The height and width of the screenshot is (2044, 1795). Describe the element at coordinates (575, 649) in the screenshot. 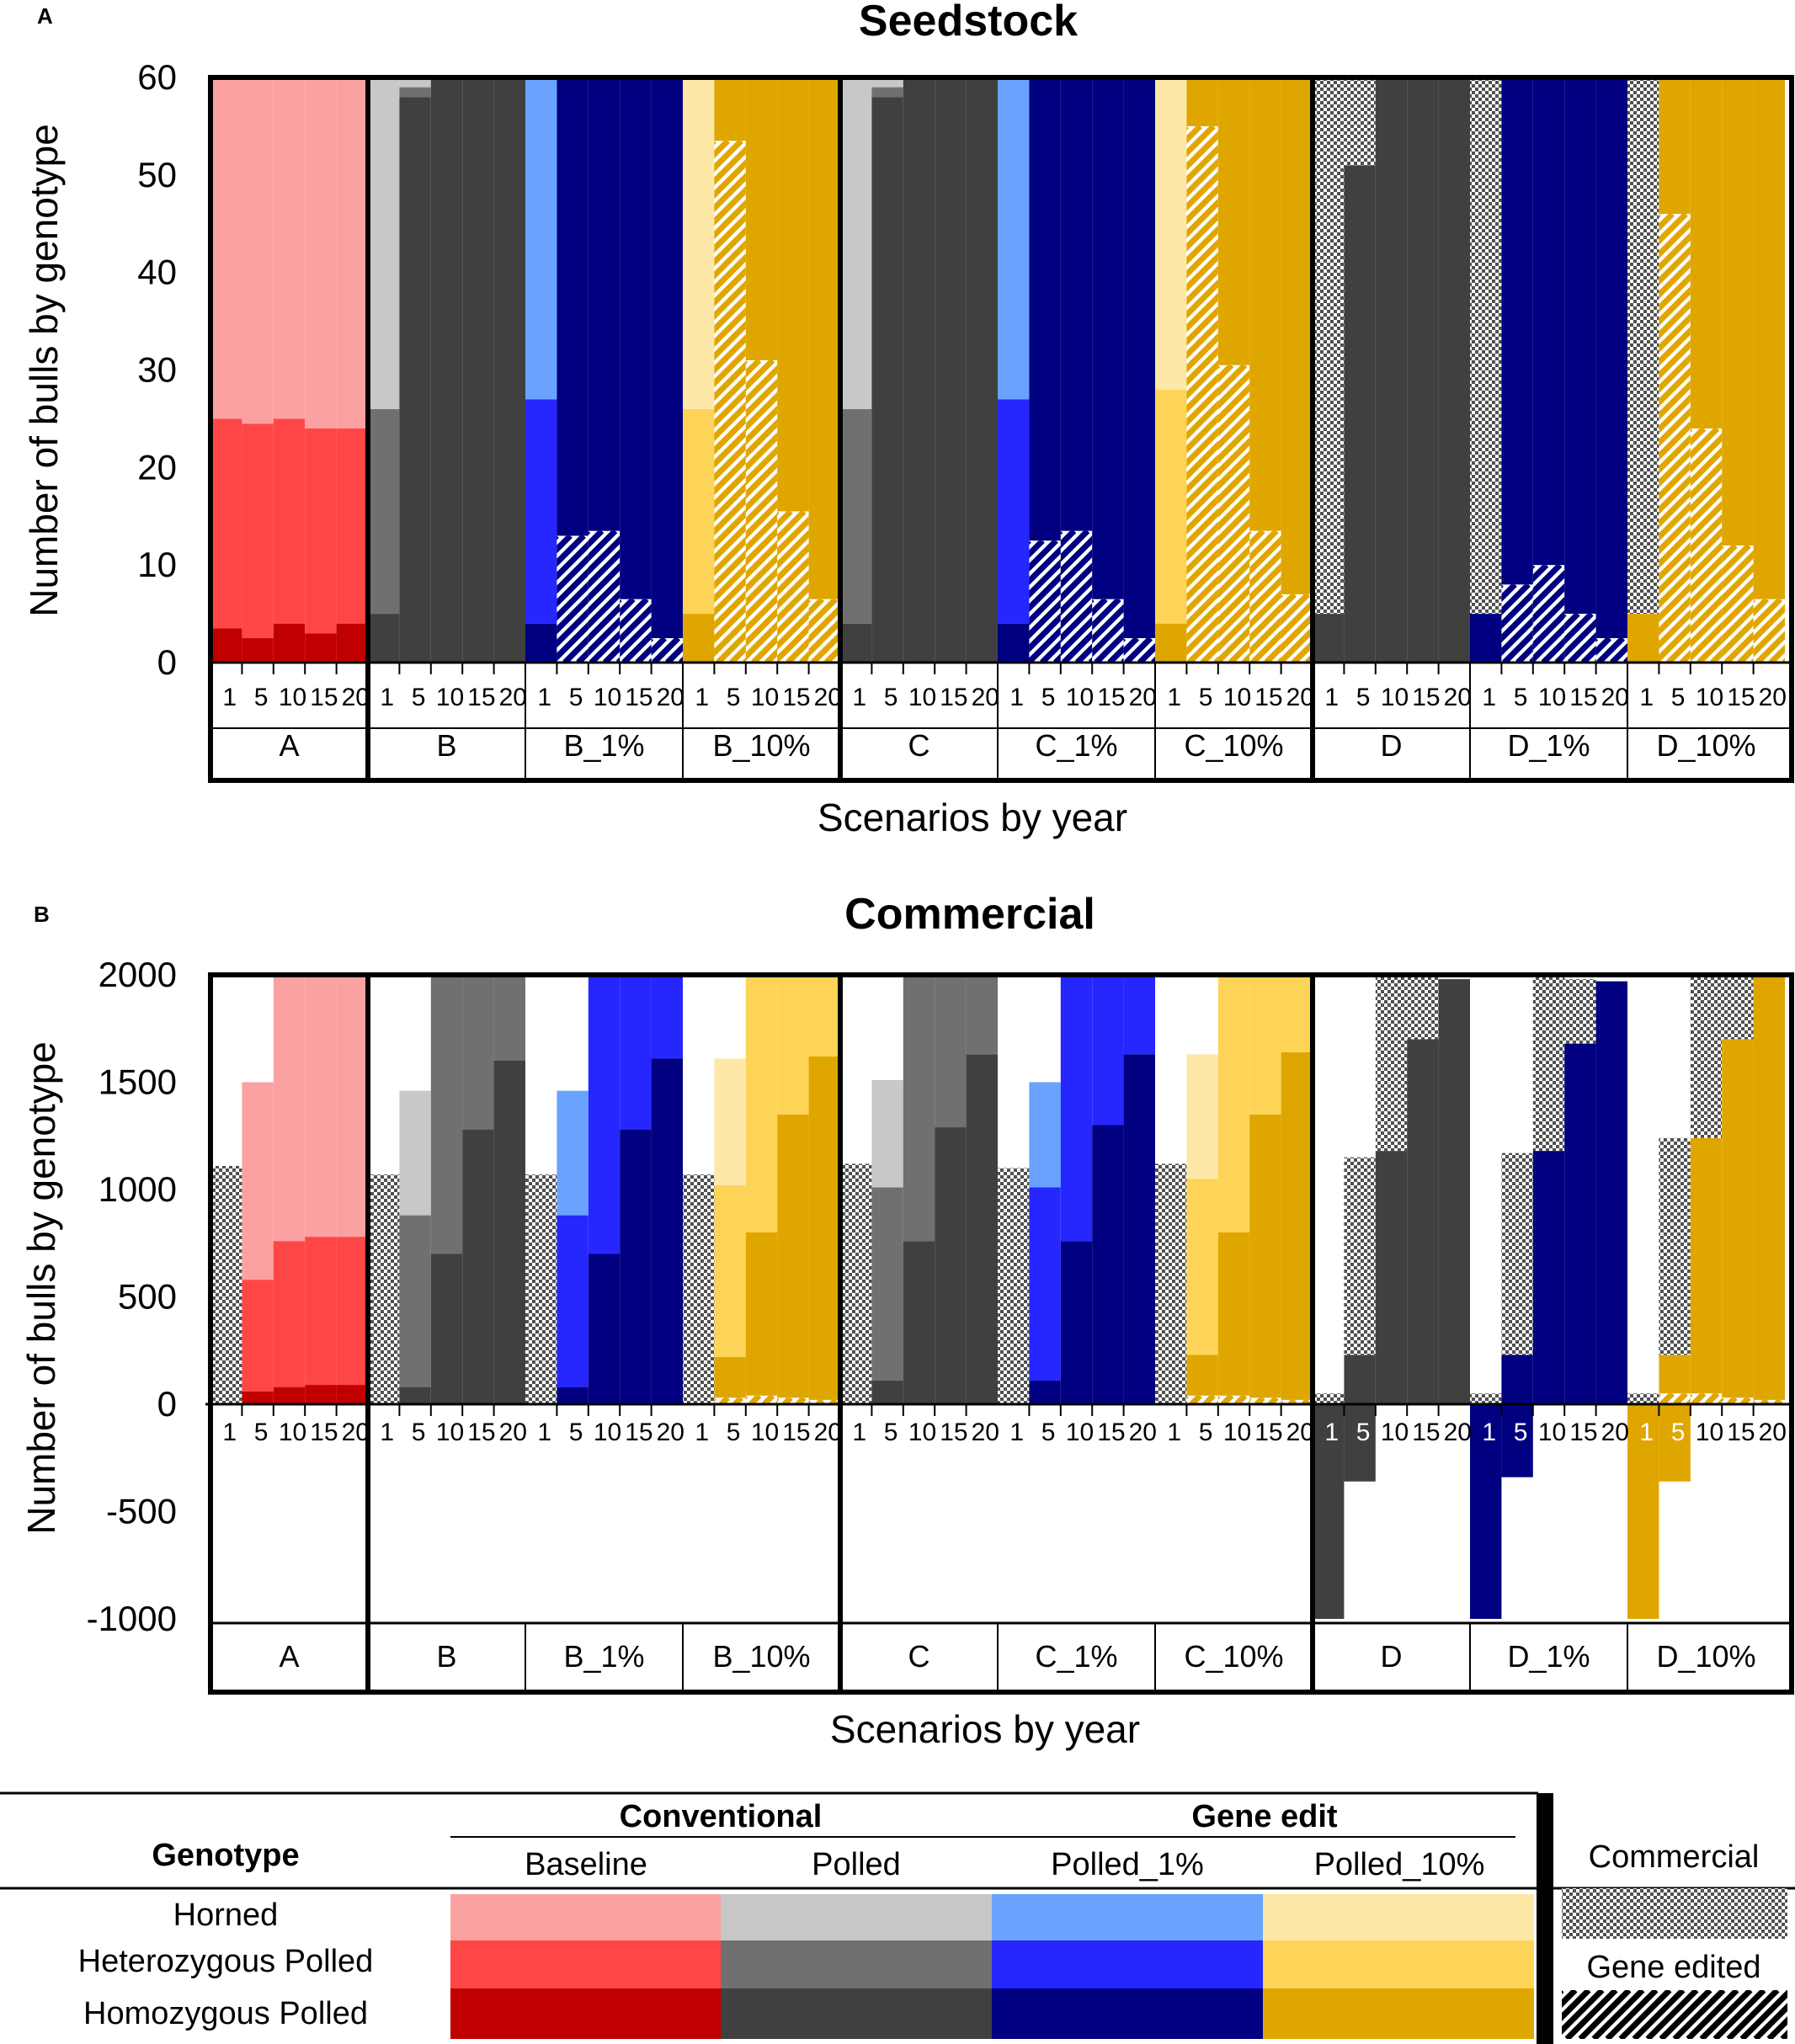

I see `bar-b-1pct-y2-ge-stripe` at that location.